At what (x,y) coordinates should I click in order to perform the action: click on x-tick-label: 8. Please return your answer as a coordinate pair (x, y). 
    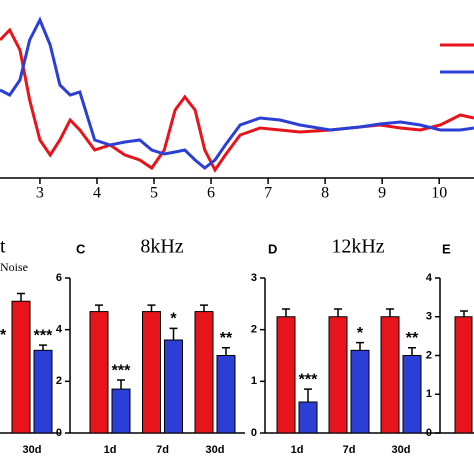
    Looking at the image, I should click on (325, 193).